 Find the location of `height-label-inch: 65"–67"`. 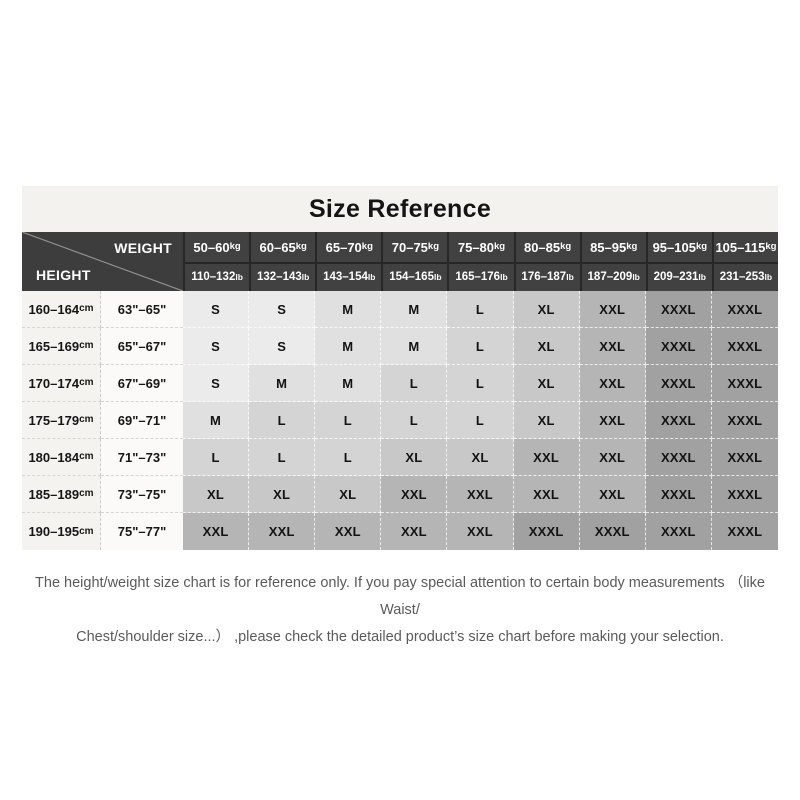

height-label-inch: 65"–67" is located at coordinates (142, 346).